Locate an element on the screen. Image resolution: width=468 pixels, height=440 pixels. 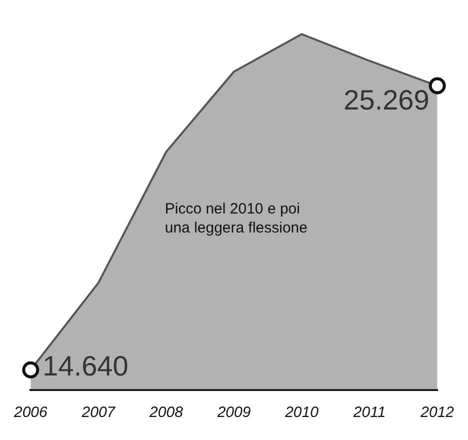
x-tick-label: 2008 is located at coordinates (166, 413).